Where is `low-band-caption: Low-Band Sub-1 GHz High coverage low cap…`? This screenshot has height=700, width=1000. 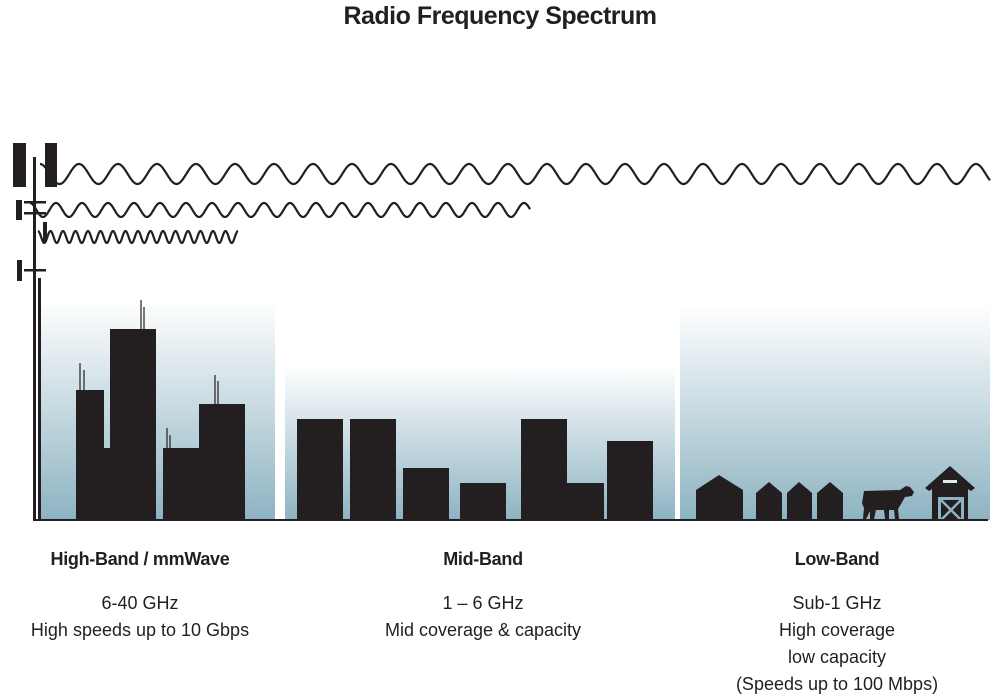
low-band-caption: Low-Band Sub-1 GHz High coverage low cap… is located at coordinates (837, 623).